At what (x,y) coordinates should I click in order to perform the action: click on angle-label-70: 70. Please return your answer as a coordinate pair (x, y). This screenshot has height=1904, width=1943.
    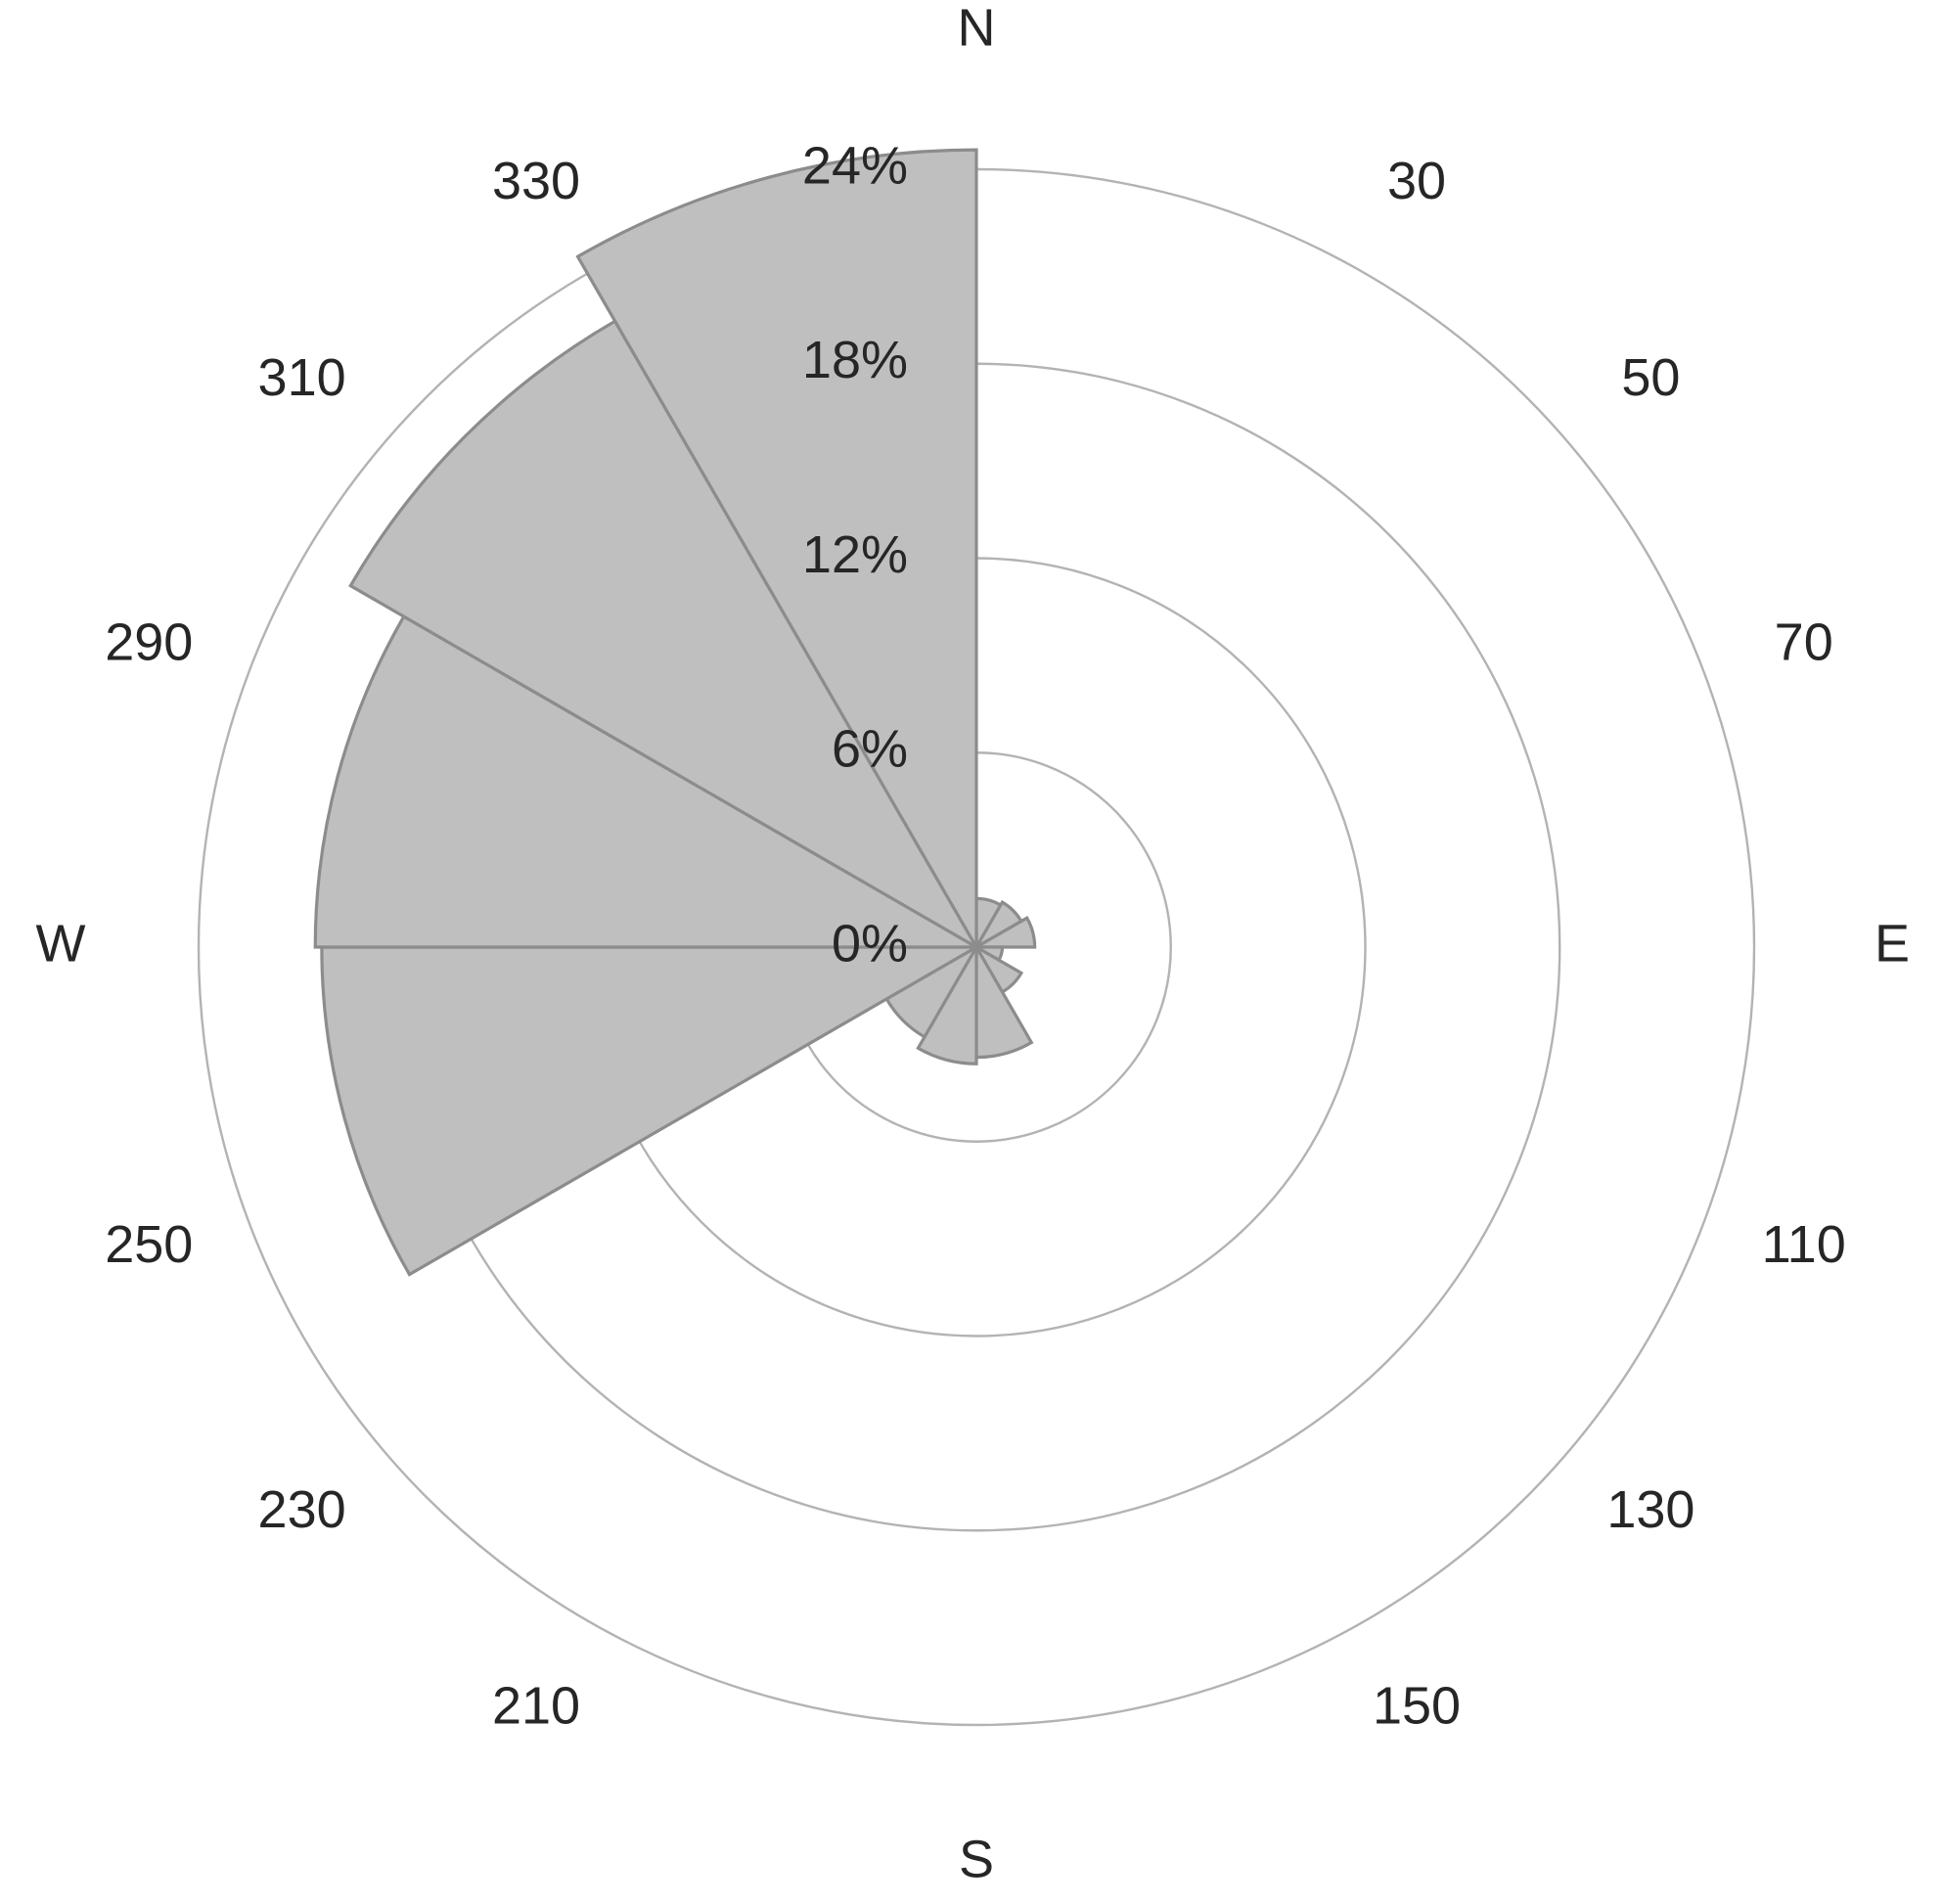
    Looking at the image, I should click on (1804, 641).